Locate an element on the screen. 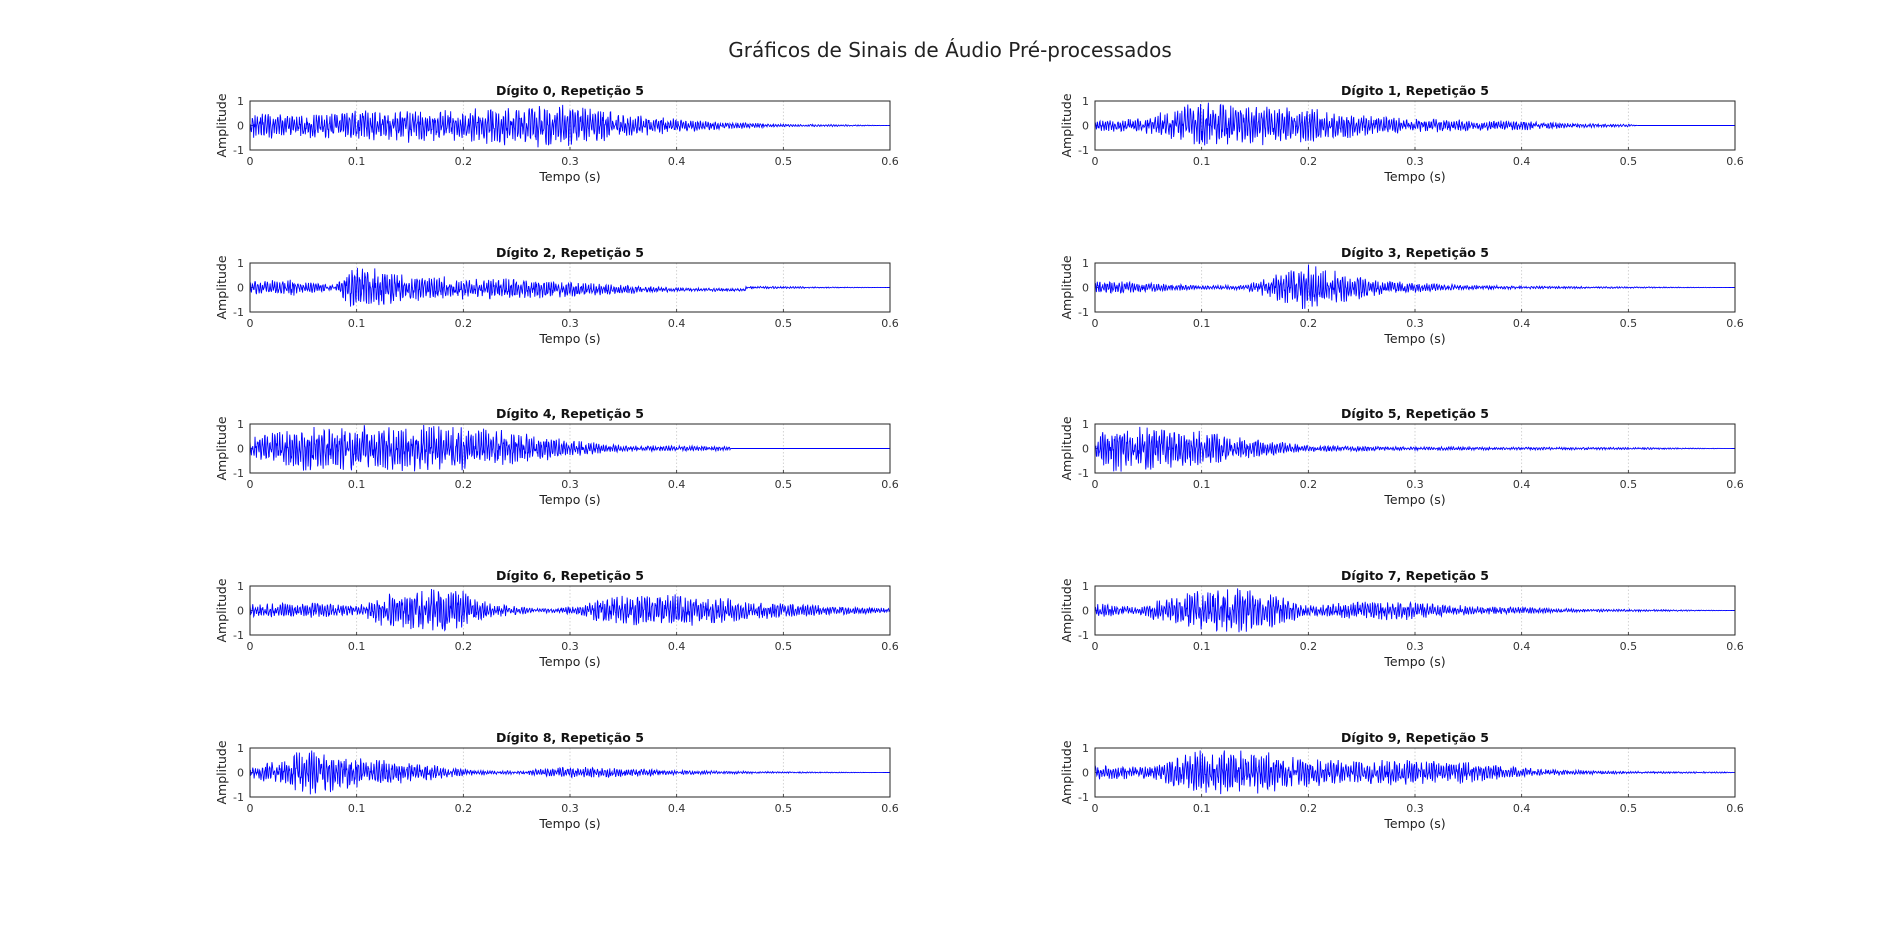  subplot-title: Dígito 6, Repetição 5 is located at coordinates (570, 575).